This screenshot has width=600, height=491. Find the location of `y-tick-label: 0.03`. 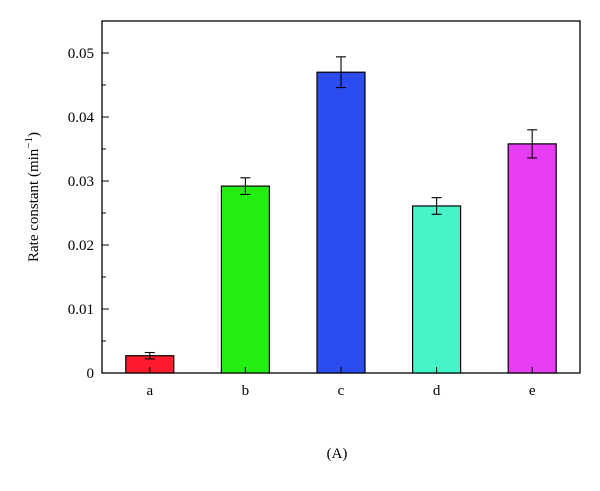

y-tick-label: 0.03 is located at coordinates (81, 182).